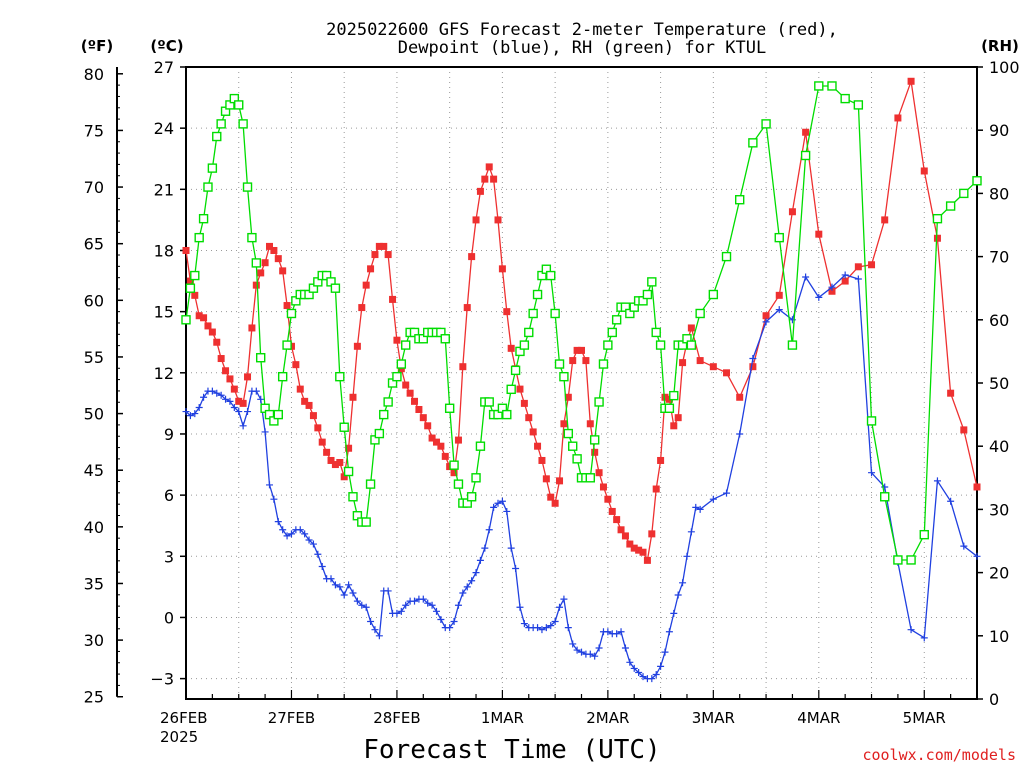 Image resolution: width=1024 pixels, height=768 pixels. Describe the element at coordinates (94, 527) in the screenshot. I see `fahrenheit-tick-label: 40` at that location.